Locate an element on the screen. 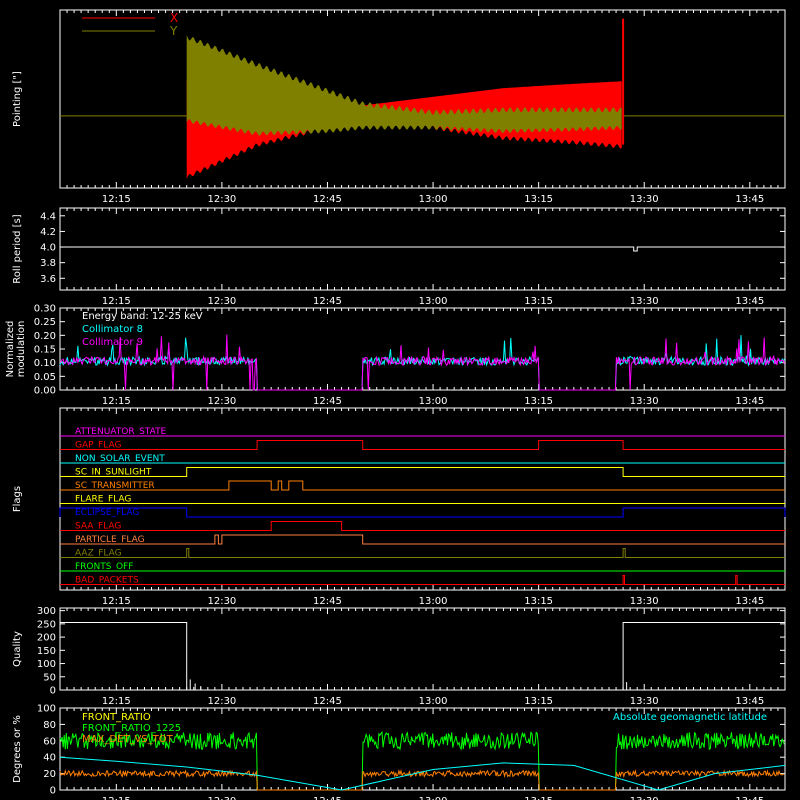  y-tick-label: 0.20 is located at coordinates (45, 336).